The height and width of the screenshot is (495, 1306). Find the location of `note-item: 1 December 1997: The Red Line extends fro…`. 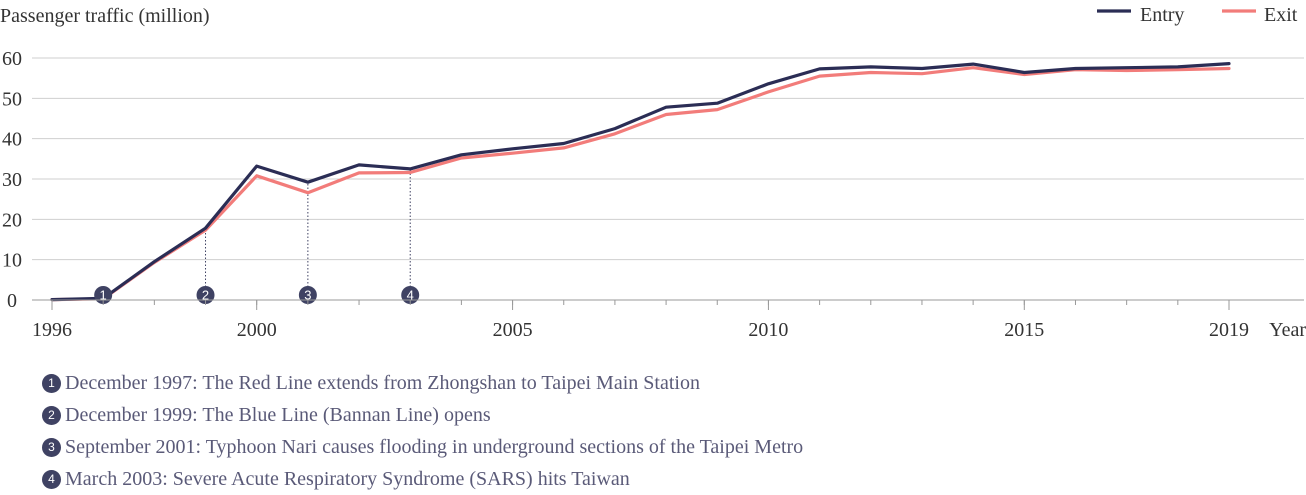

note-item: 1 December 1997: The Red Line extends fro… is located at coordinates (422, 383).